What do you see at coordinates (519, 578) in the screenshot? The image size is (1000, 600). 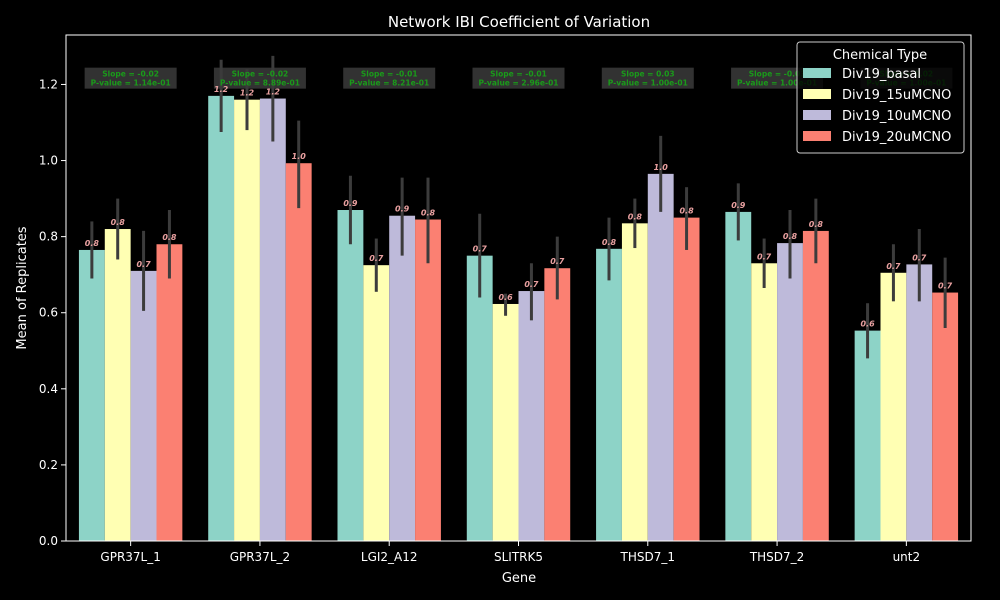 I see `x-axis-label: Gene` at bounding box center [519, 578].